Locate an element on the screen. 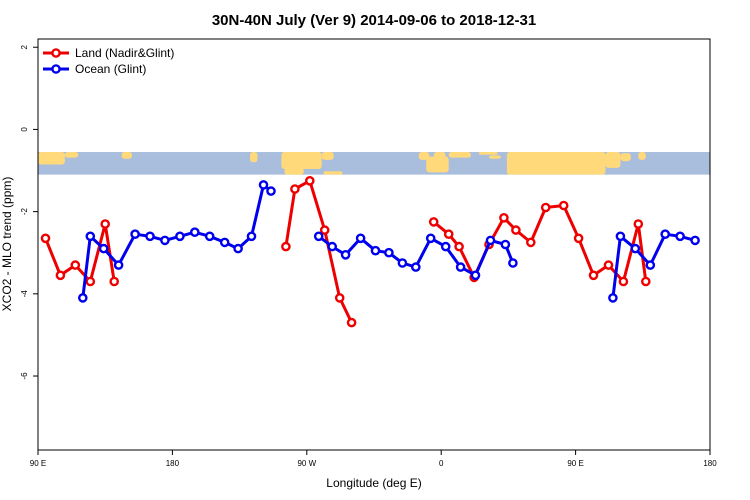 The image size is (750, 500). y-tick-label-1: 0 is located at coordinates (24, 129).